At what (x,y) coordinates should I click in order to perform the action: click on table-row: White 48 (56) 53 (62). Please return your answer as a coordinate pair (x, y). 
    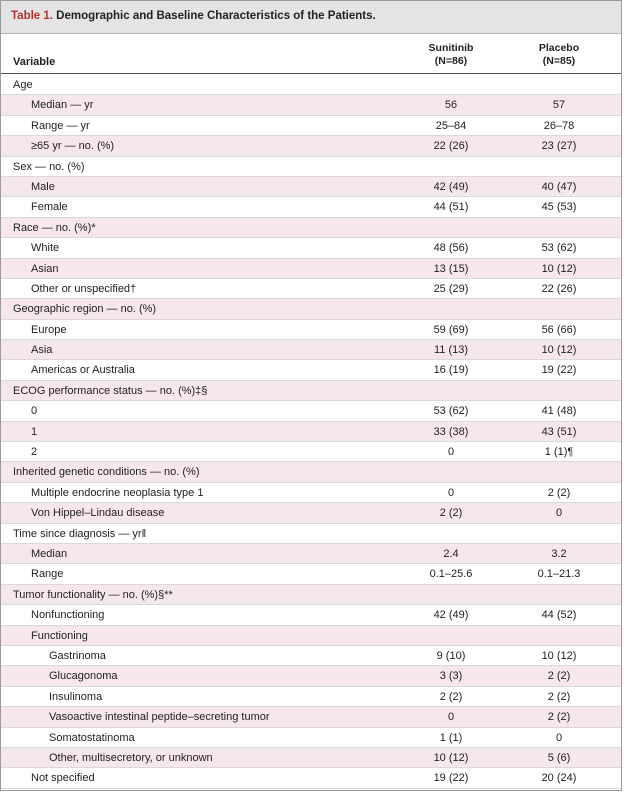
    Looking at the image, I should click on (311, 248).